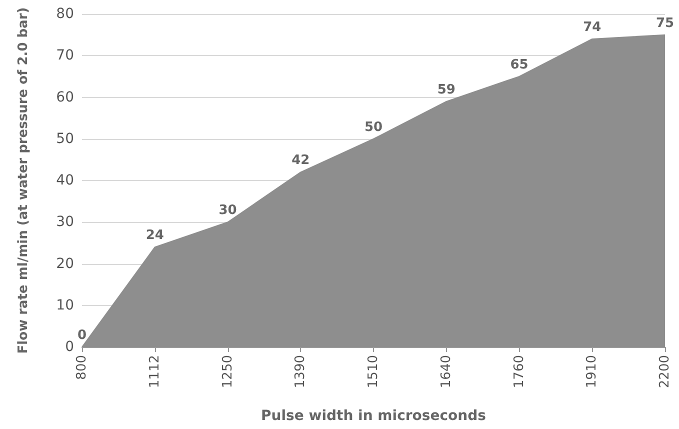 The image size is (679, 429). I want to click on x-tick-label: 1390, so click(300, 371).